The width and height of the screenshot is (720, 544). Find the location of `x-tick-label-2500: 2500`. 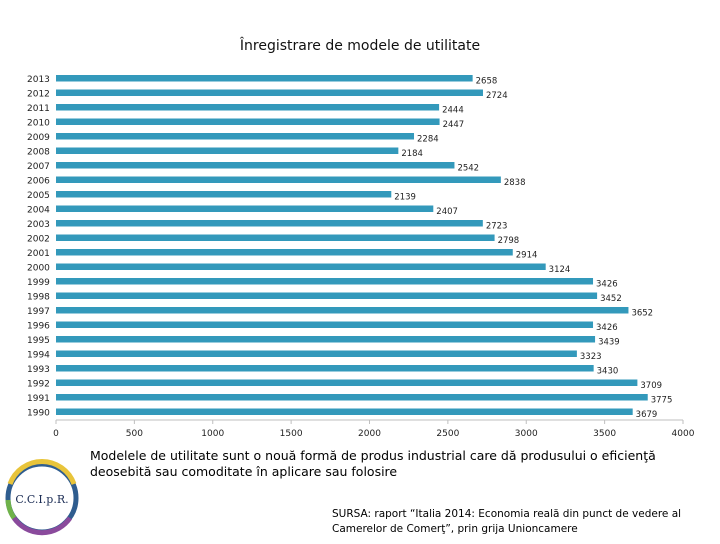

x-tick-label-2500: 2500 is located at coordinates (447, 434).